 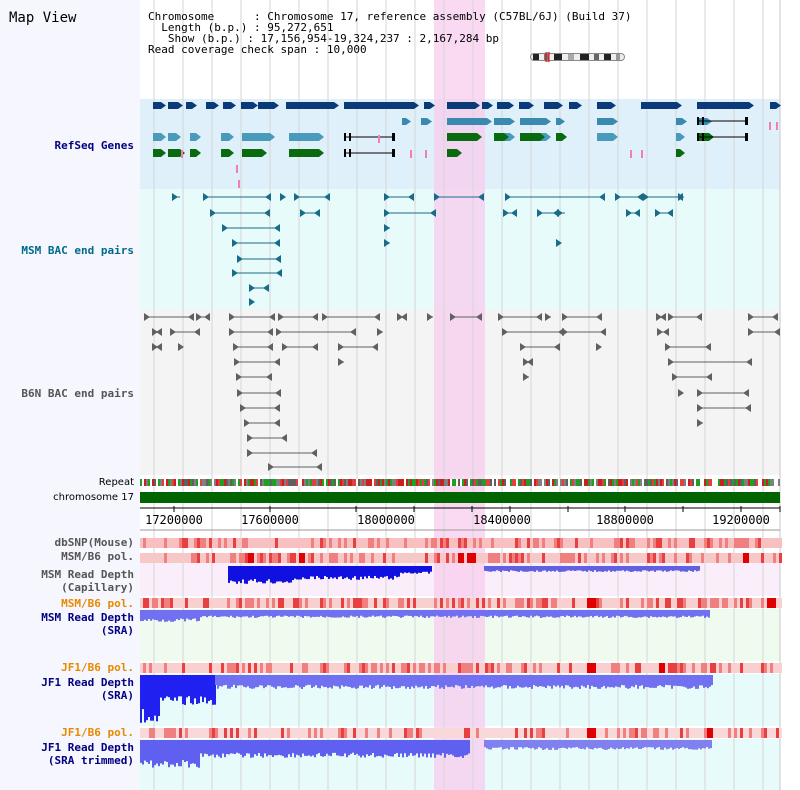 I want to click on refseq-gene-navy, so click(x=485, y=105).